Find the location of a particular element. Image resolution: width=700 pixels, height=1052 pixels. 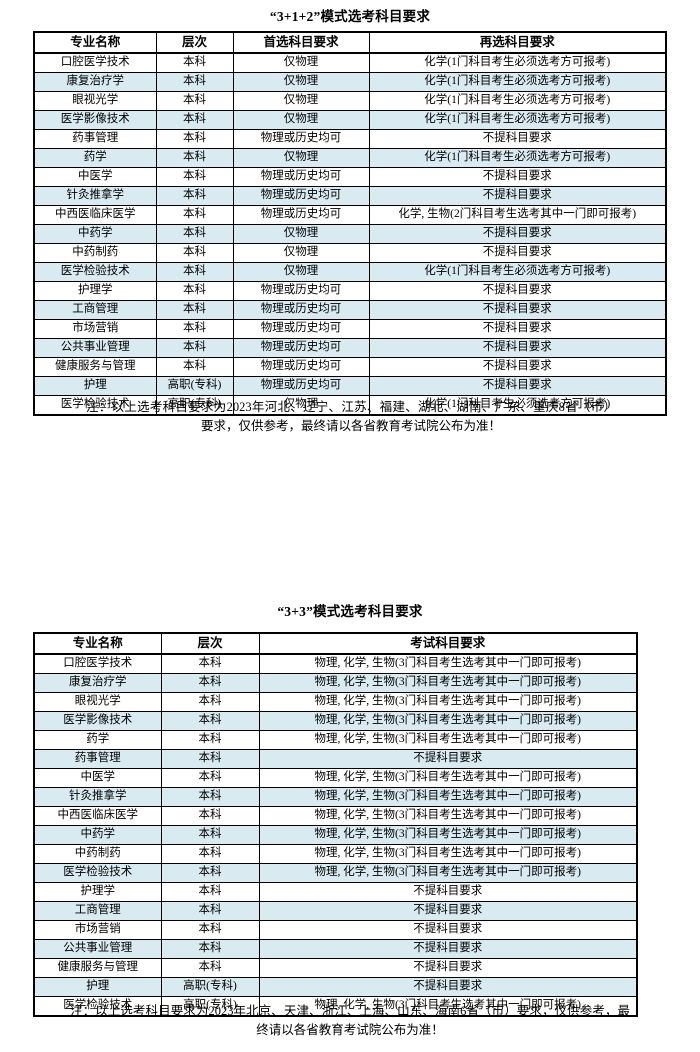

table-row: 健康服务与管理 本科 物理或历史均可 不提科目要求 is located at coordinates (350, 367).